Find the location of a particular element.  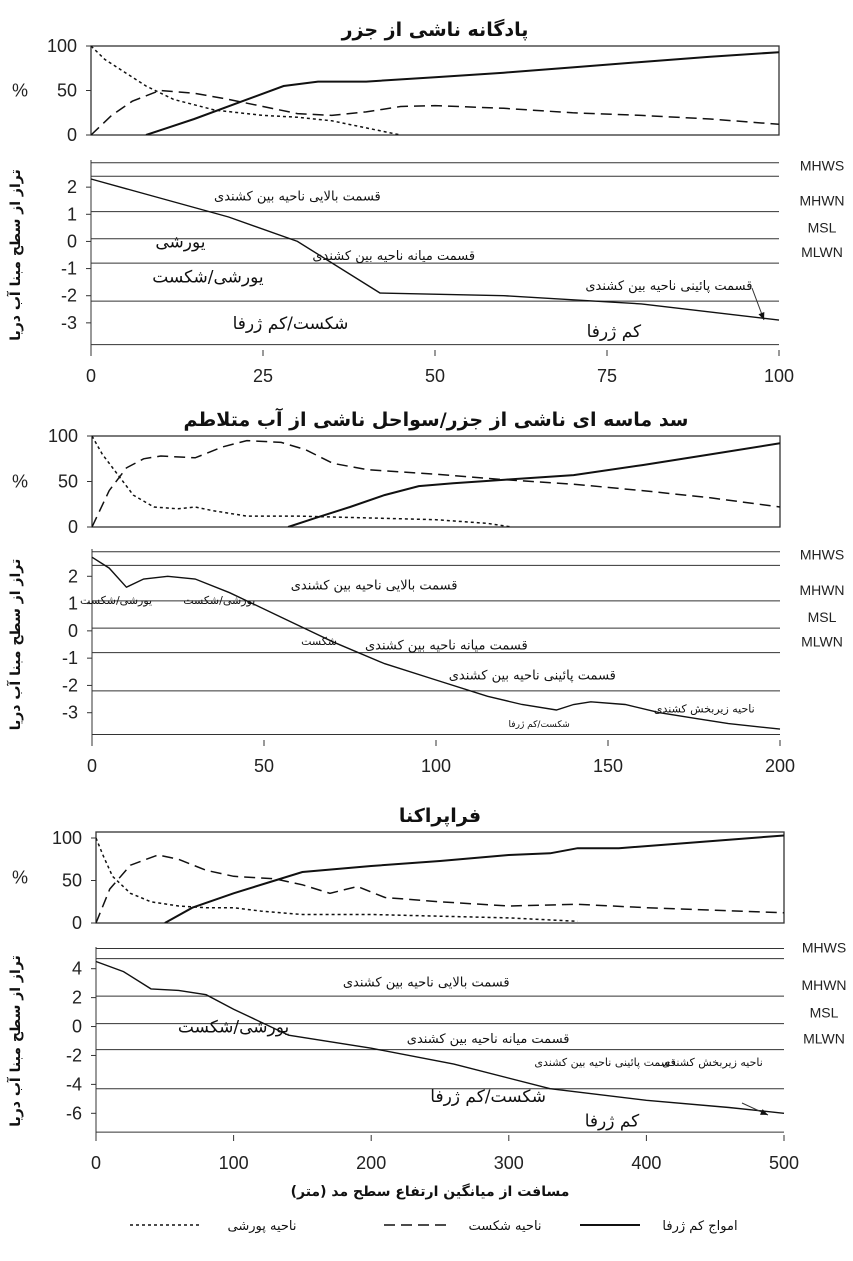

x-tick-label: 25 is located at coordinates (263, 376).